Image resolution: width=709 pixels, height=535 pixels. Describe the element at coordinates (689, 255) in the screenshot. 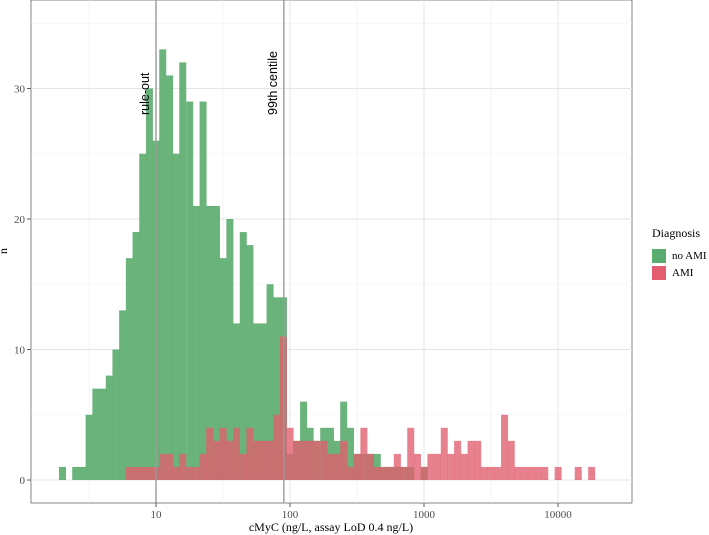

I see `legend-label-no-ami: no AMI` at that location.